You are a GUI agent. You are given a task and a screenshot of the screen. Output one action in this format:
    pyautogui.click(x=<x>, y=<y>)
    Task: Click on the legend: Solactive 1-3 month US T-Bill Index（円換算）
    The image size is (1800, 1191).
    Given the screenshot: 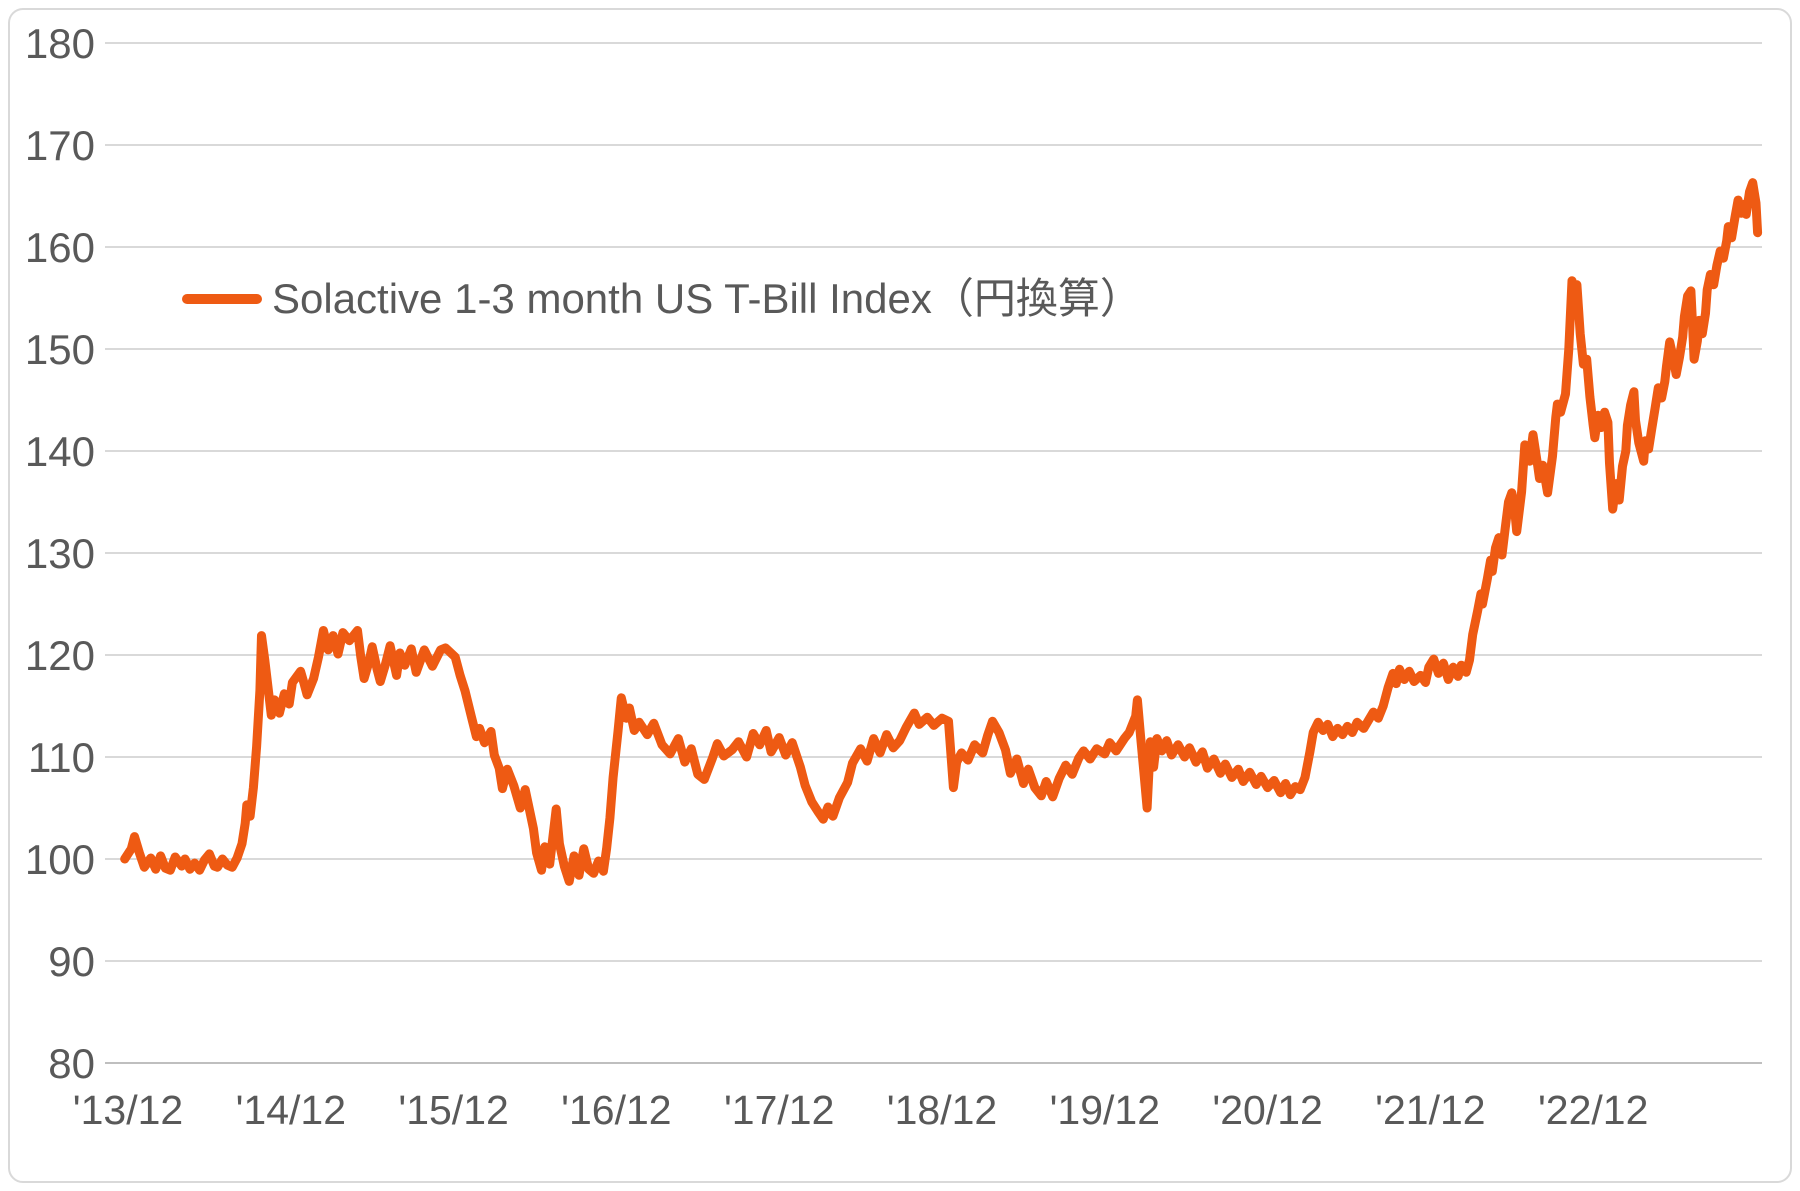 What is the action you would take?
    pyautogui.click(x=662, y=299)
    